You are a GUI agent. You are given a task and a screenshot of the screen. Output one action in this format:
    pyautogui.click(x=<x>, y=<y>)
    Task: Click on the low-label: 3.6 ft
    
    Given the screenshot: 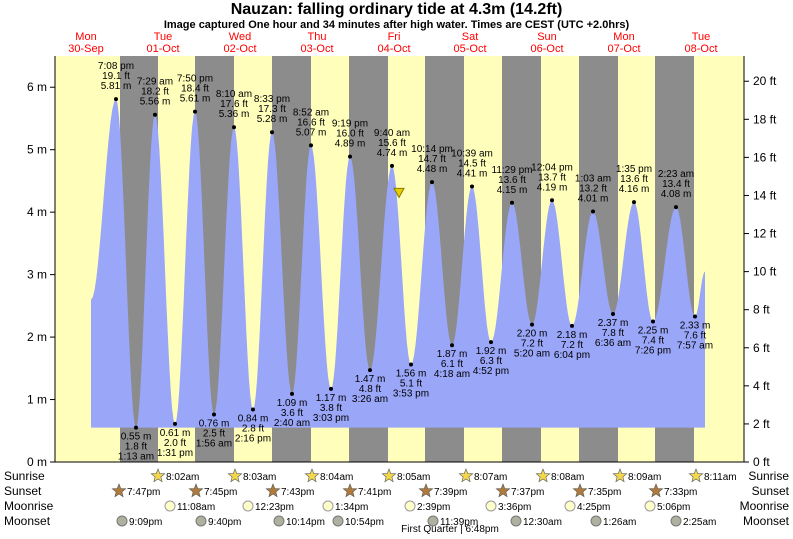 What is the action you would take?
    pyautogui.click(x=292, y=413)
    